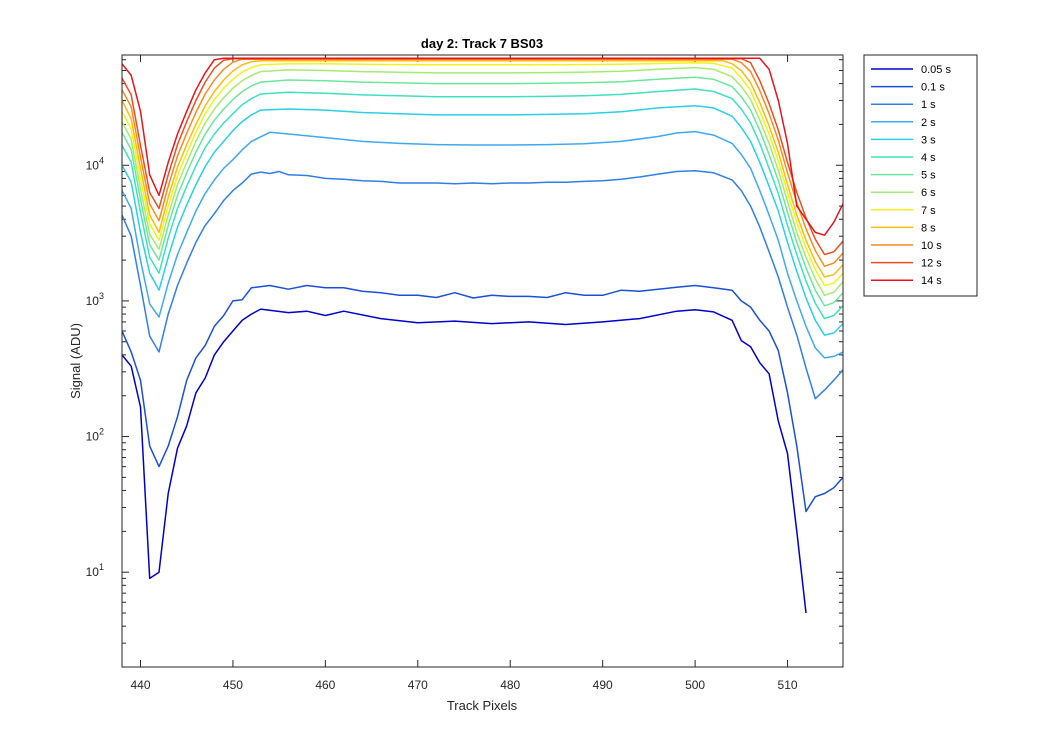  I want to click on legend-label: 14 s, so click(931, 281).